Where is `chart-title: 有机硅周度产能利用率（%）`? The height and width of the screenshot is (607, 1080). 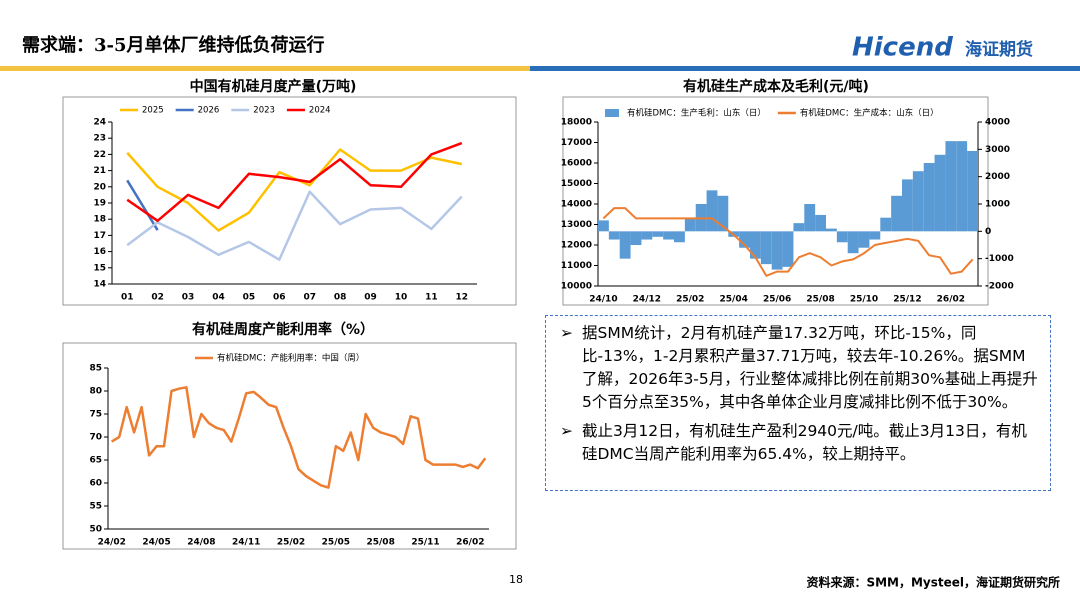 chart-title: 有机硅周度产能利用率（%） is located at coordinates (283, 329).